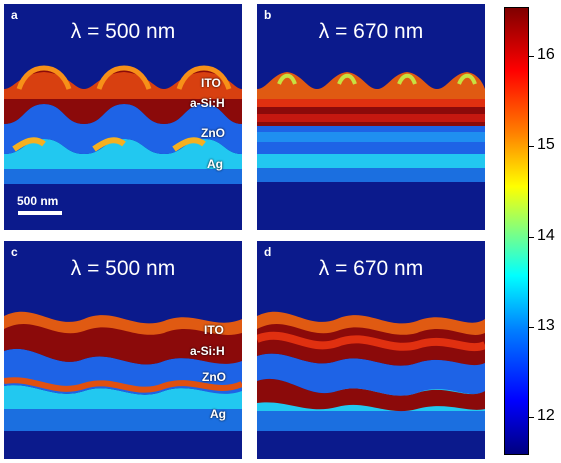  I want to click on panel-label: d, so click(268, 252).